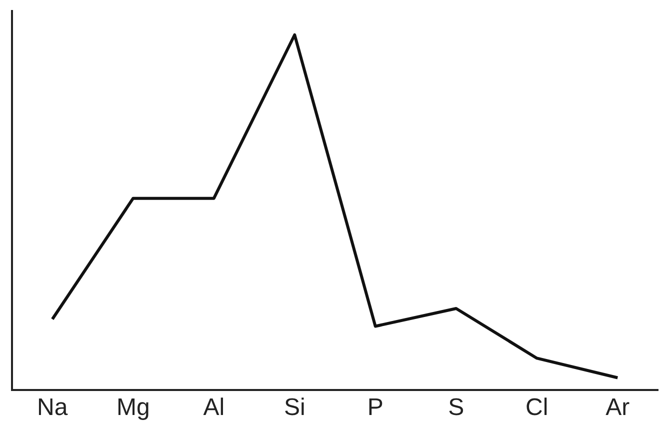  Describe the element at coordinates (214, 408) in the screenshot. I see `x-tick-label: Al` at that location.